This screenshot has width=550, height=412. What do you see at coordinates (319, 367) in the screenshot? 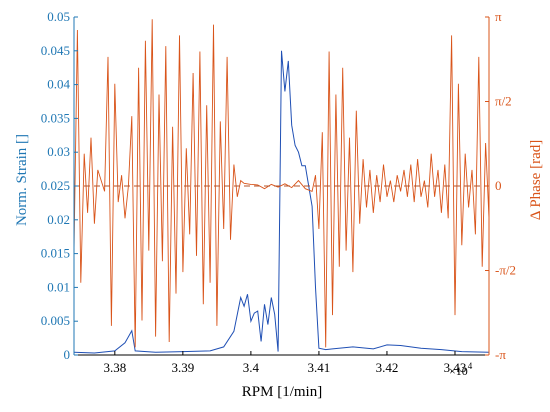
I see `x-tick-label: 3.41` at bounding box center [319, 367].